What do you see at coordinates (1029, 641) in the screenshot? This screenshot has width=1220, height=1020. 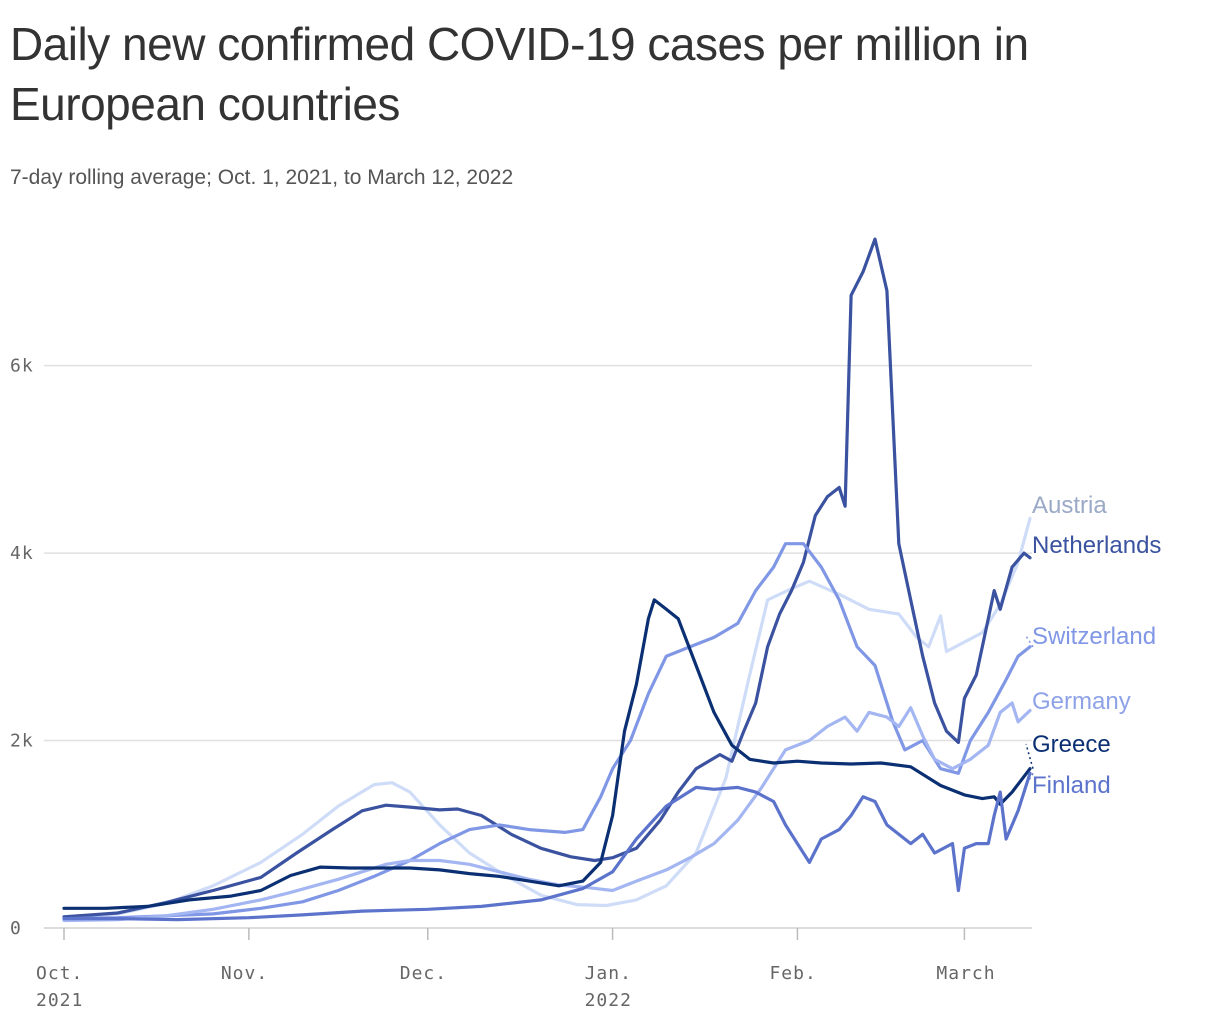 I see `label-connector-switzerland` at bounding box center [1029, 641].